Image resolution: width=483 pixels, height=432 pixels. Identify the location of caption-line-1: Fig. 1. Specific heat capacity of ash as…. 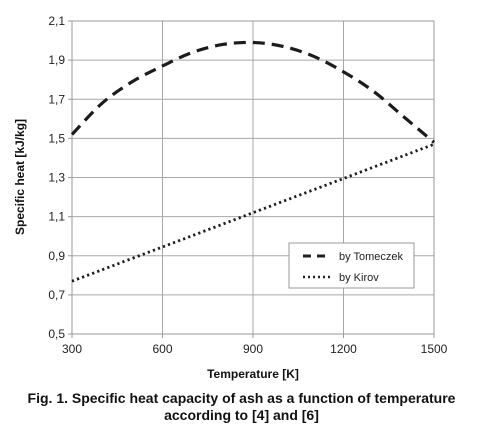
(241, 398).